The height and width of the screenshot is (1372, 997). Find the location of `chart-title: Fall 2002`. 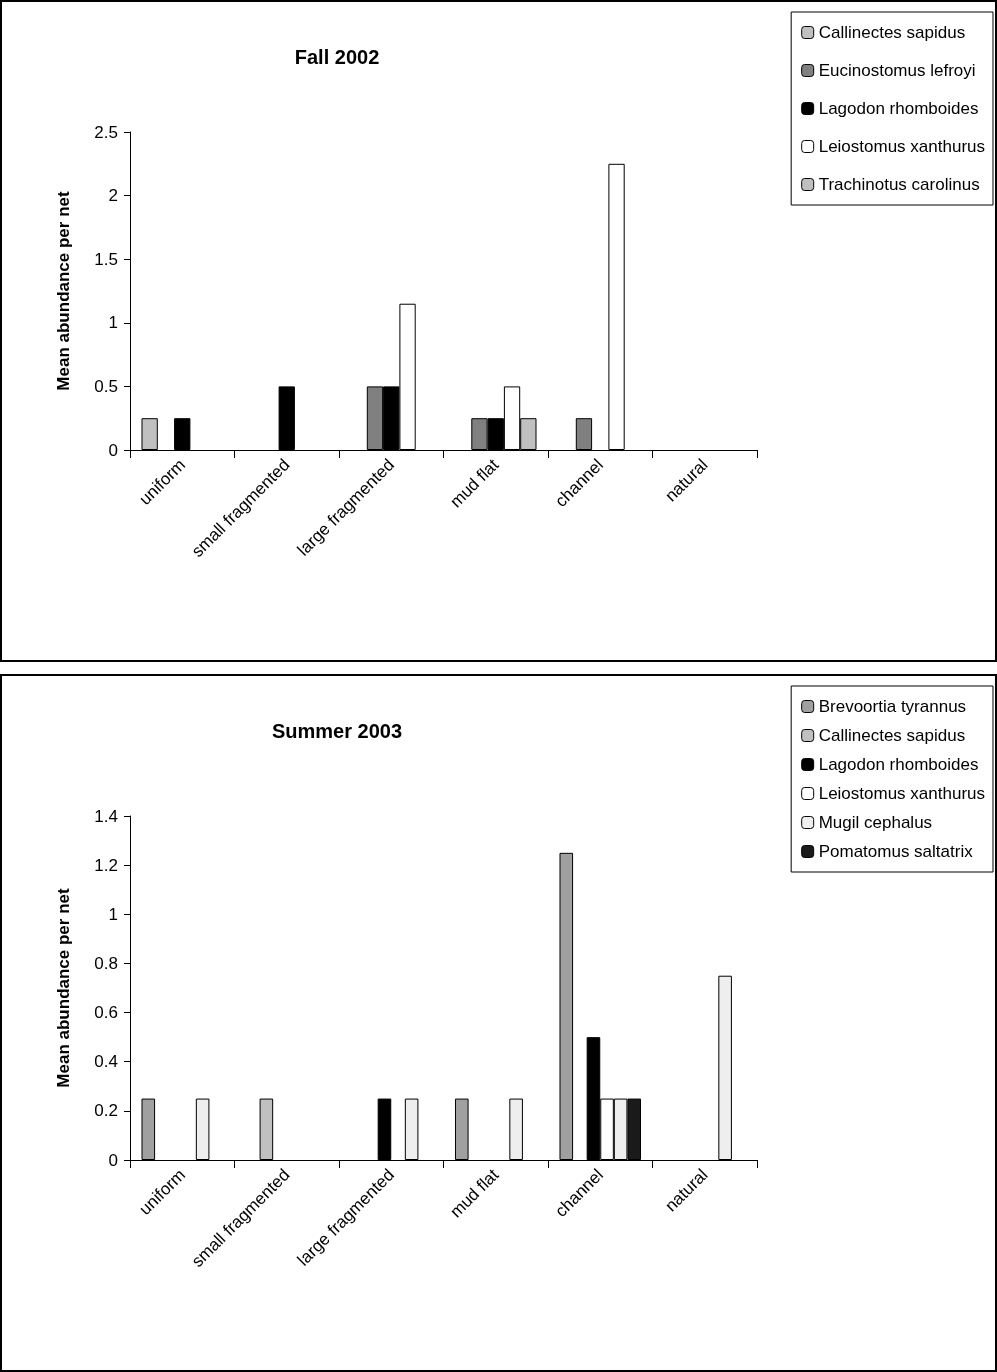

chart-title: Fall 2002 is located at coordinates (337, 57).